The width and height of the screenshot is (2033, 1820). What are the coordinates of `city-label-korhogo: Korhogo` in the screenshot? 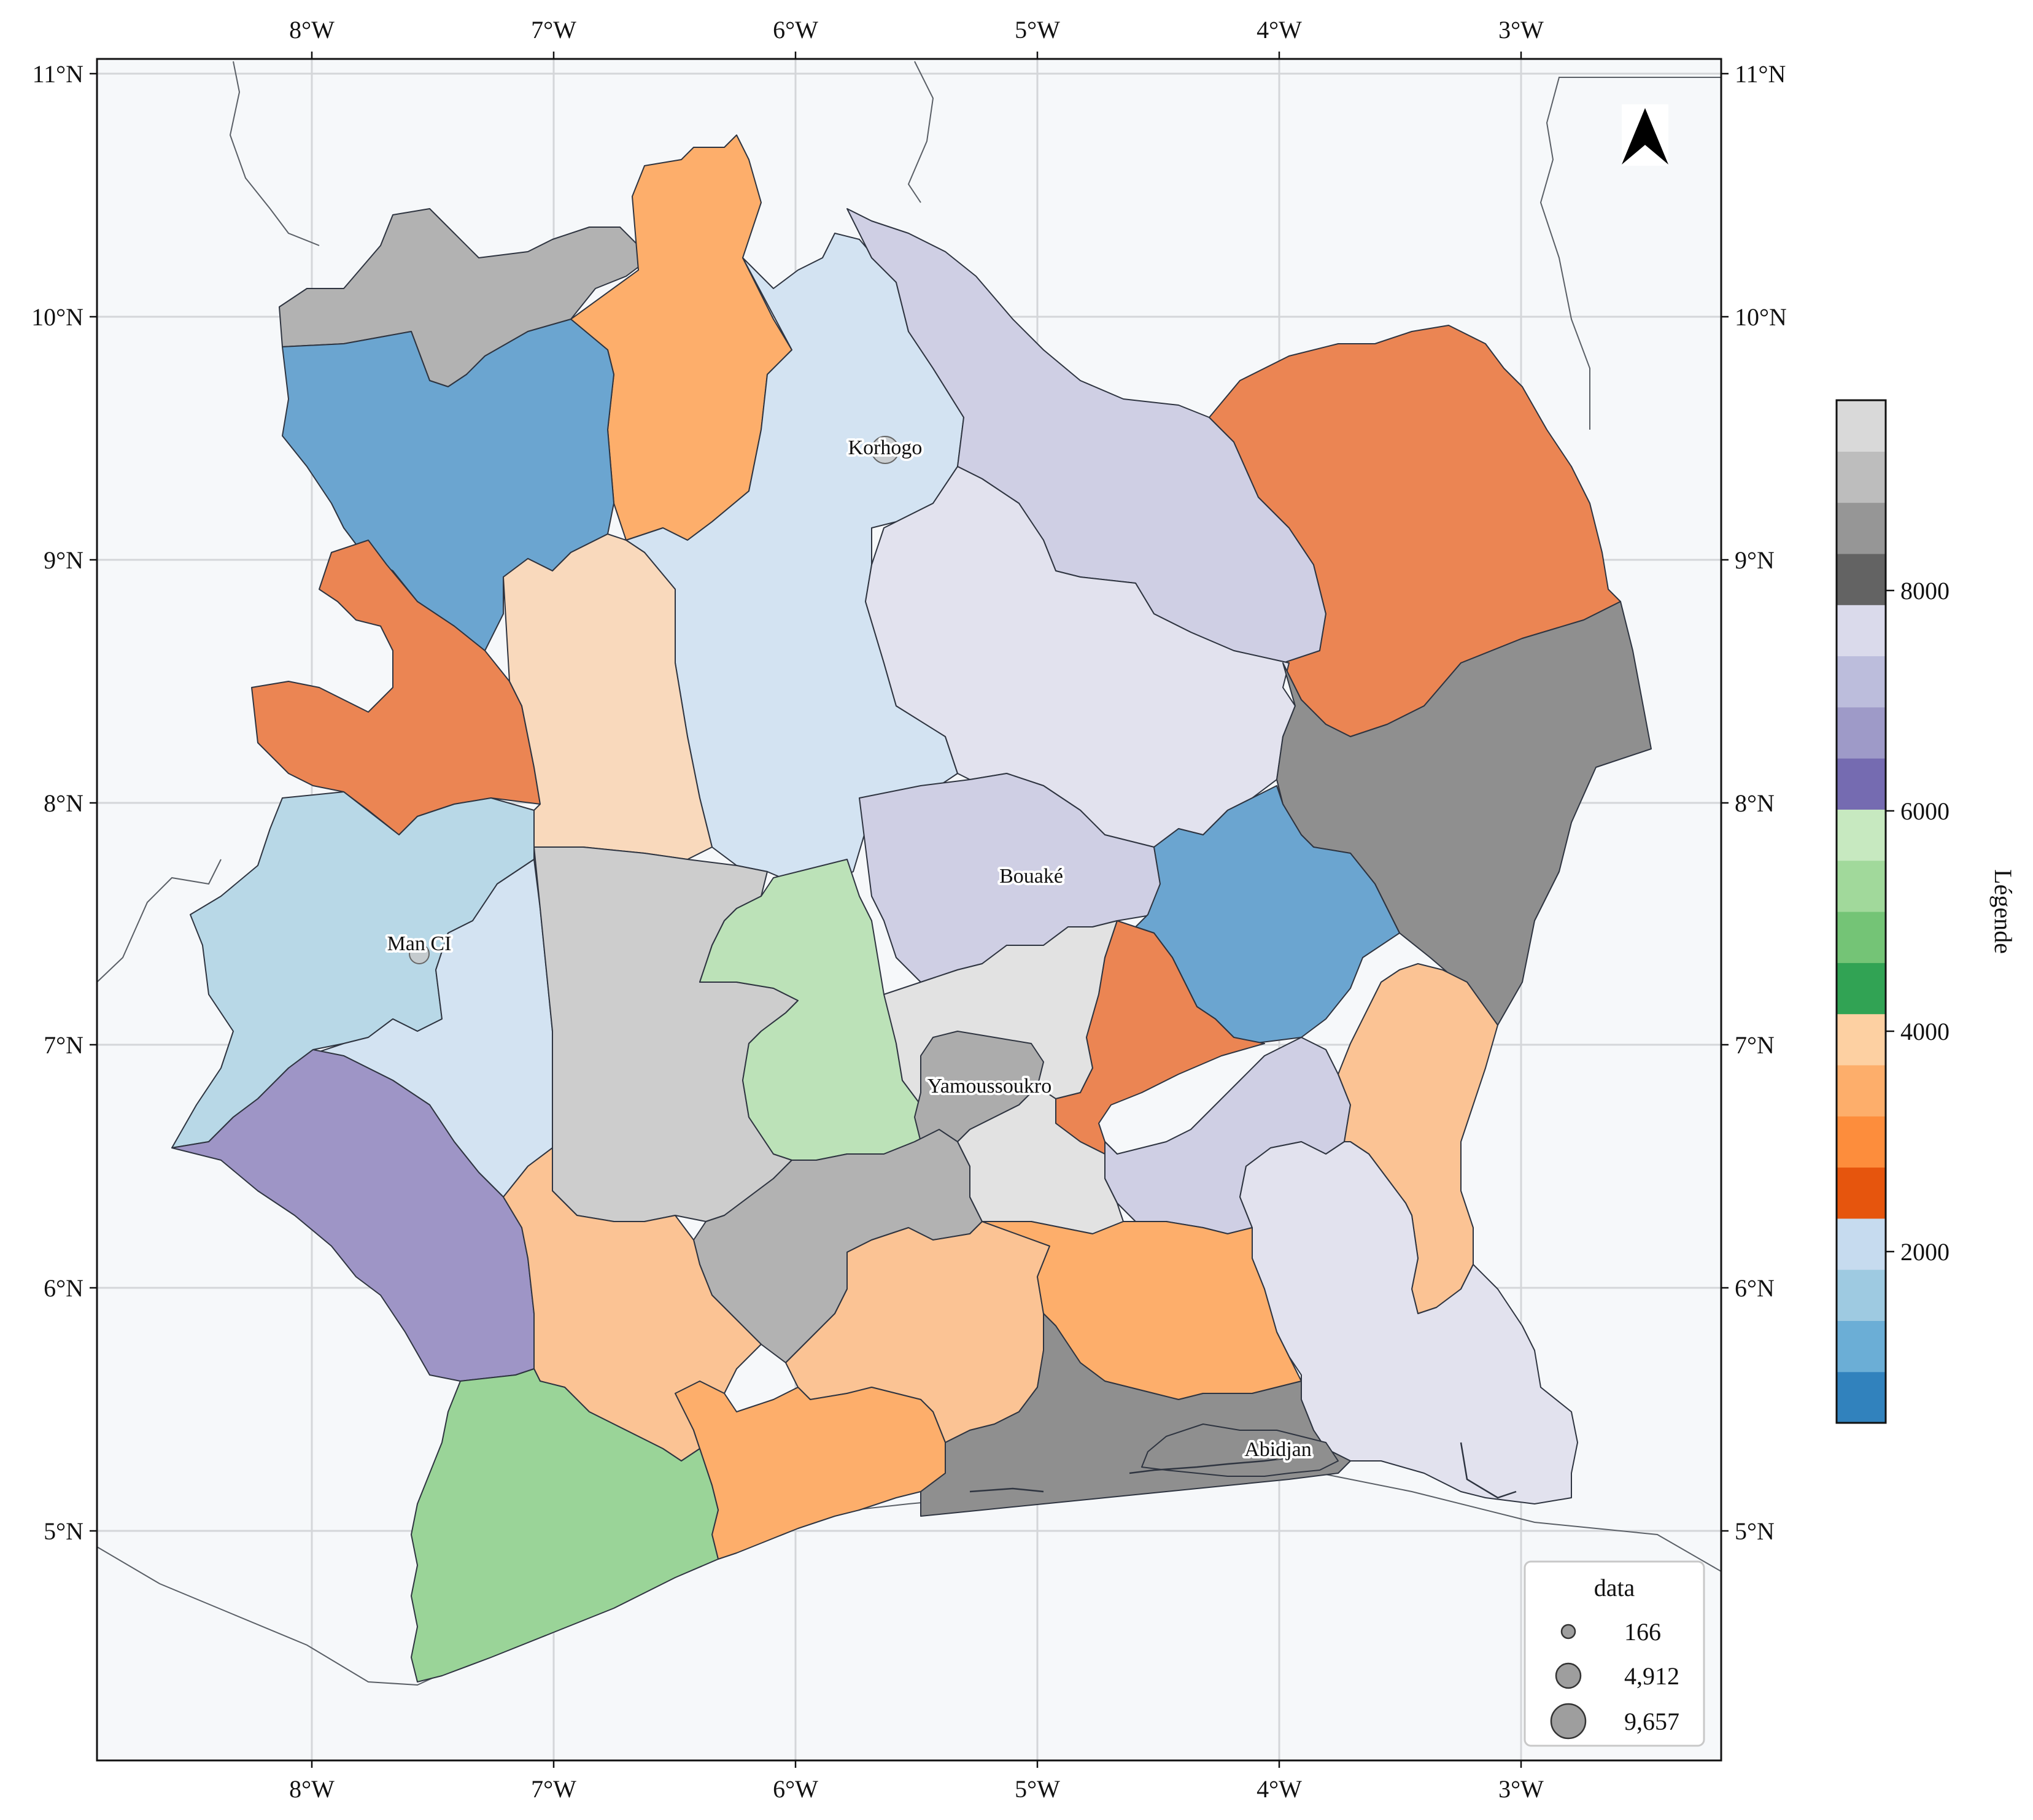 It's located at (885, 447).